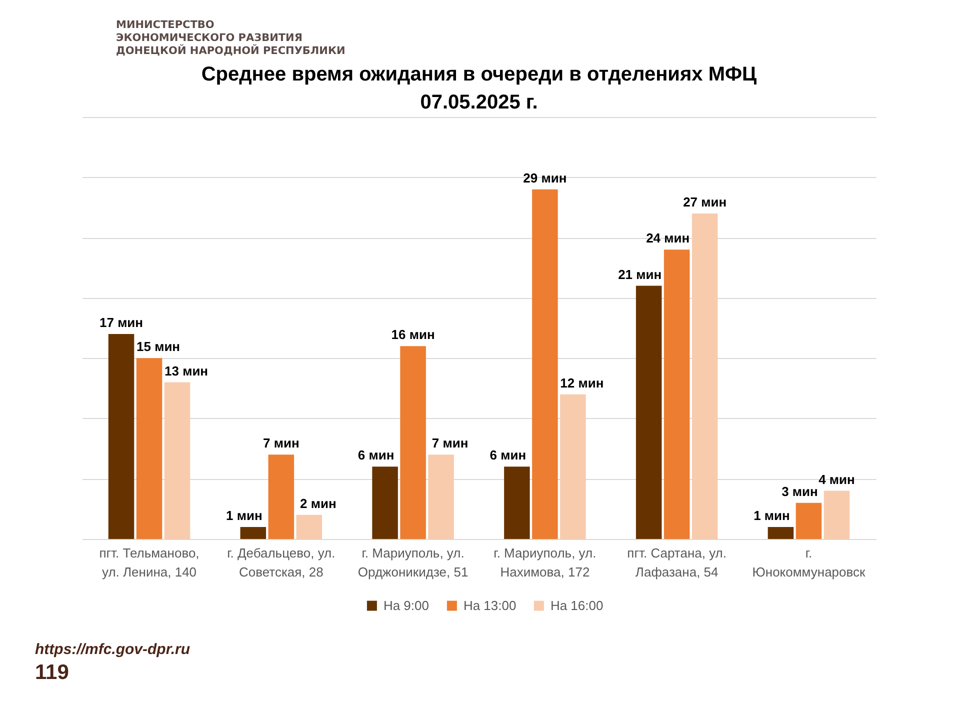 This screenshot has height=720, width=960. Describe the element at coordinates (112, 649) in the screenshot. I see `text: https://mfc.gov-dpr.ru` at that location.